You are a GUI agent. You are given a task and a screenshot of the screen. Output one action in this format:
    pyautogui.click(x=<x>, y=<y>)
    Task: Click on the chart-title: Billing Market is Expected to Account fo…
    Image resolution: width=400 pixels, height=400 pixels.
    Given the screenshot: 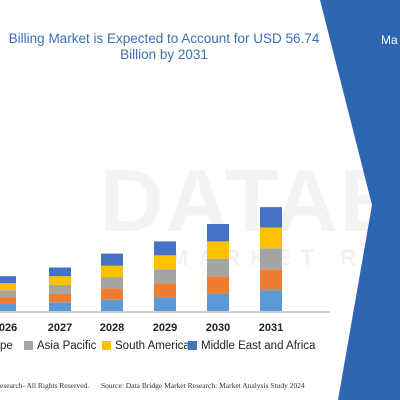 What is the action you would take?
    pyautogui.click(x=164, y=47)
    